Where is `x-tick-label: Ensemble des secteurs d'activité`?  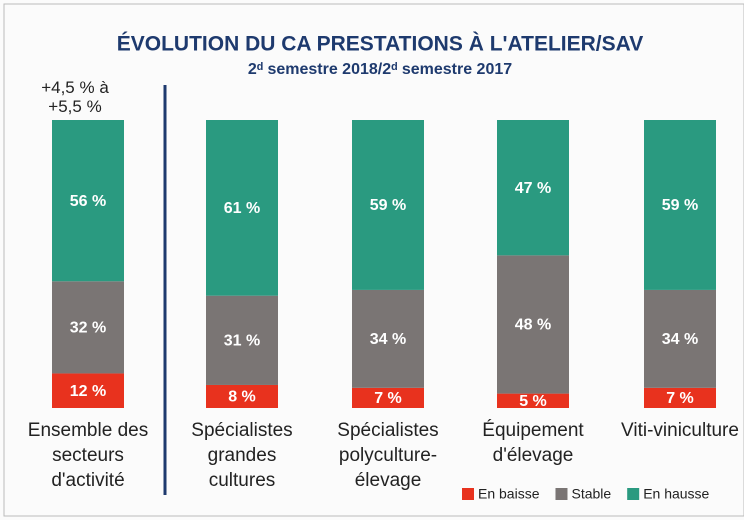 x-tick-label: Ensemble des secteurs d'activité is located at coordinates (88, 455).